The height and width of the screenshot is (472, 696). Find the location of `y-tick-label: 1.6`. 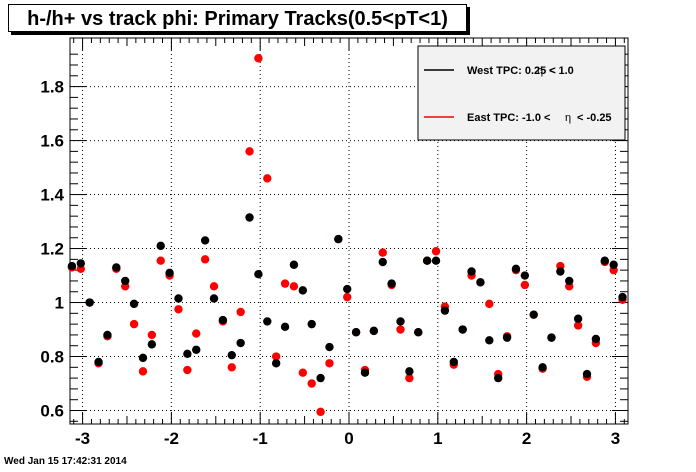

y-tick-label: 1.6 is located at coordinates (52, 141).